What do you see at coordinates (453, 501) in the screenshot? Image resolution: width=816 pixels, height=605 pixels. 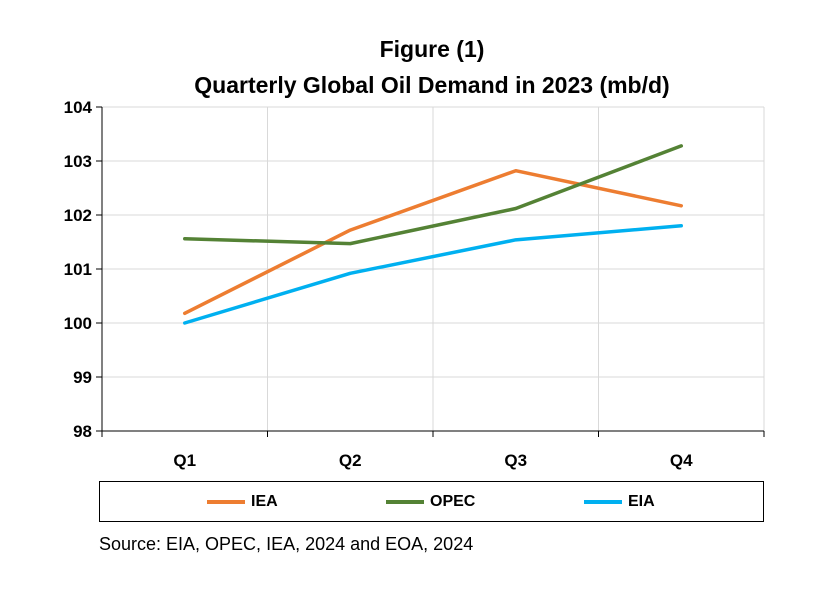 I see `legend-label-opec: OPEC` at bounding box center [453, 501].